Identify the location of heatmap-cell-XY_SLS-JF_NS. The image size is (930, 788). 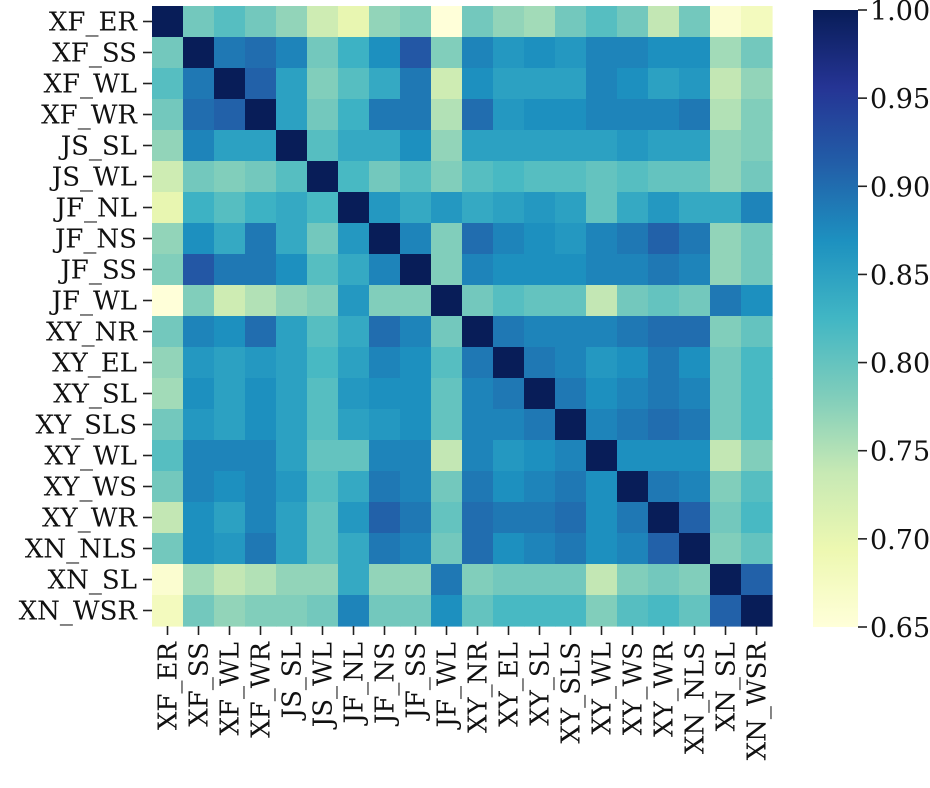
(385, 425).